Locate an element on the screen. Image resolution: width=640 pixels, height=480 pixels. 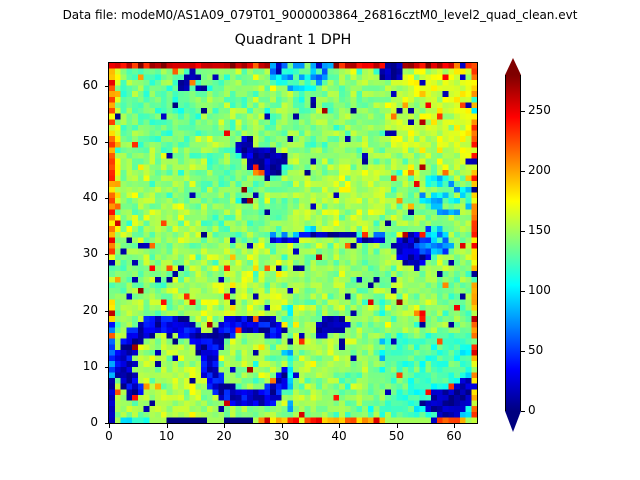
x-tick-label: 60 is located at coordinates (454, 436).